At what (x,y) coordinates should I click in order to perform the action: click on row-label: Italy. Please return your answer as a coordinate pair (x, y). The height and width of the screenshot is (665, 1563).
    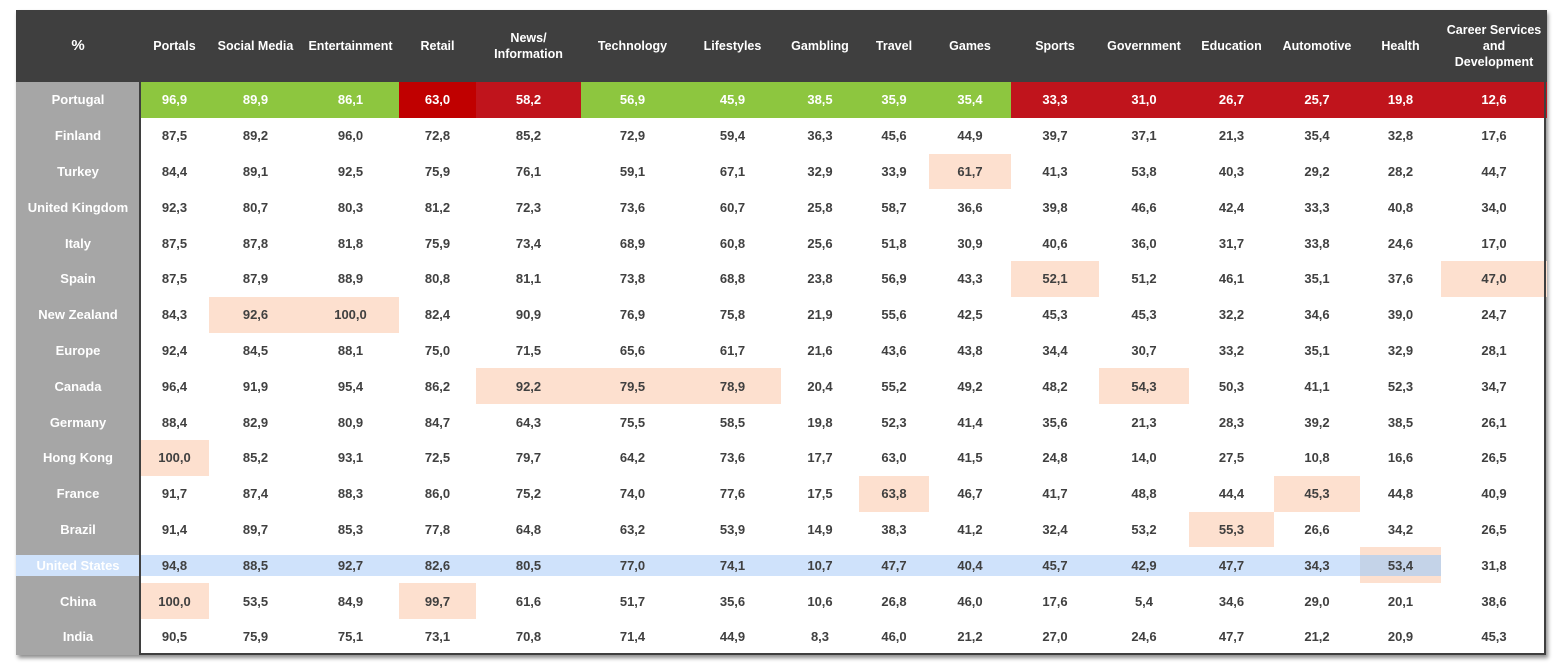
    Looking at the image, I should click on (78, 243).